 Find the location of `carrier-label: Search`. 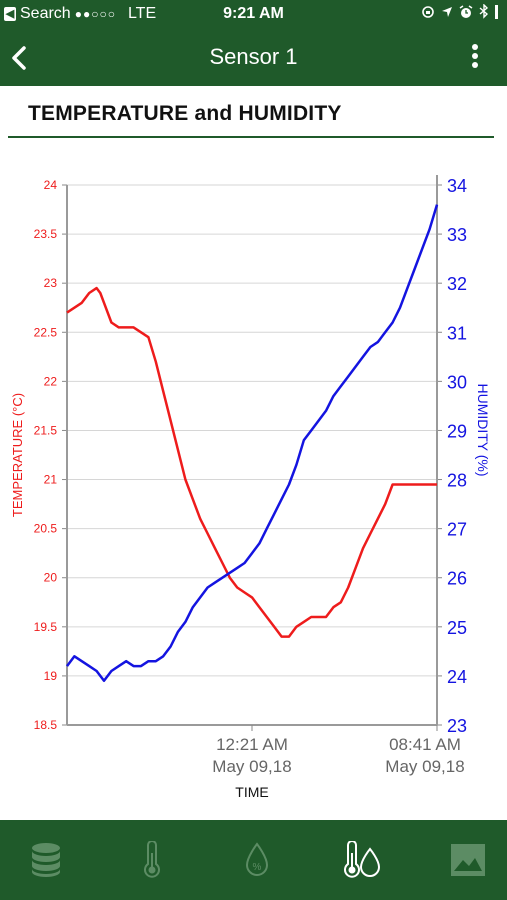

carrier-label: Search is located at coordinates (45, 13).